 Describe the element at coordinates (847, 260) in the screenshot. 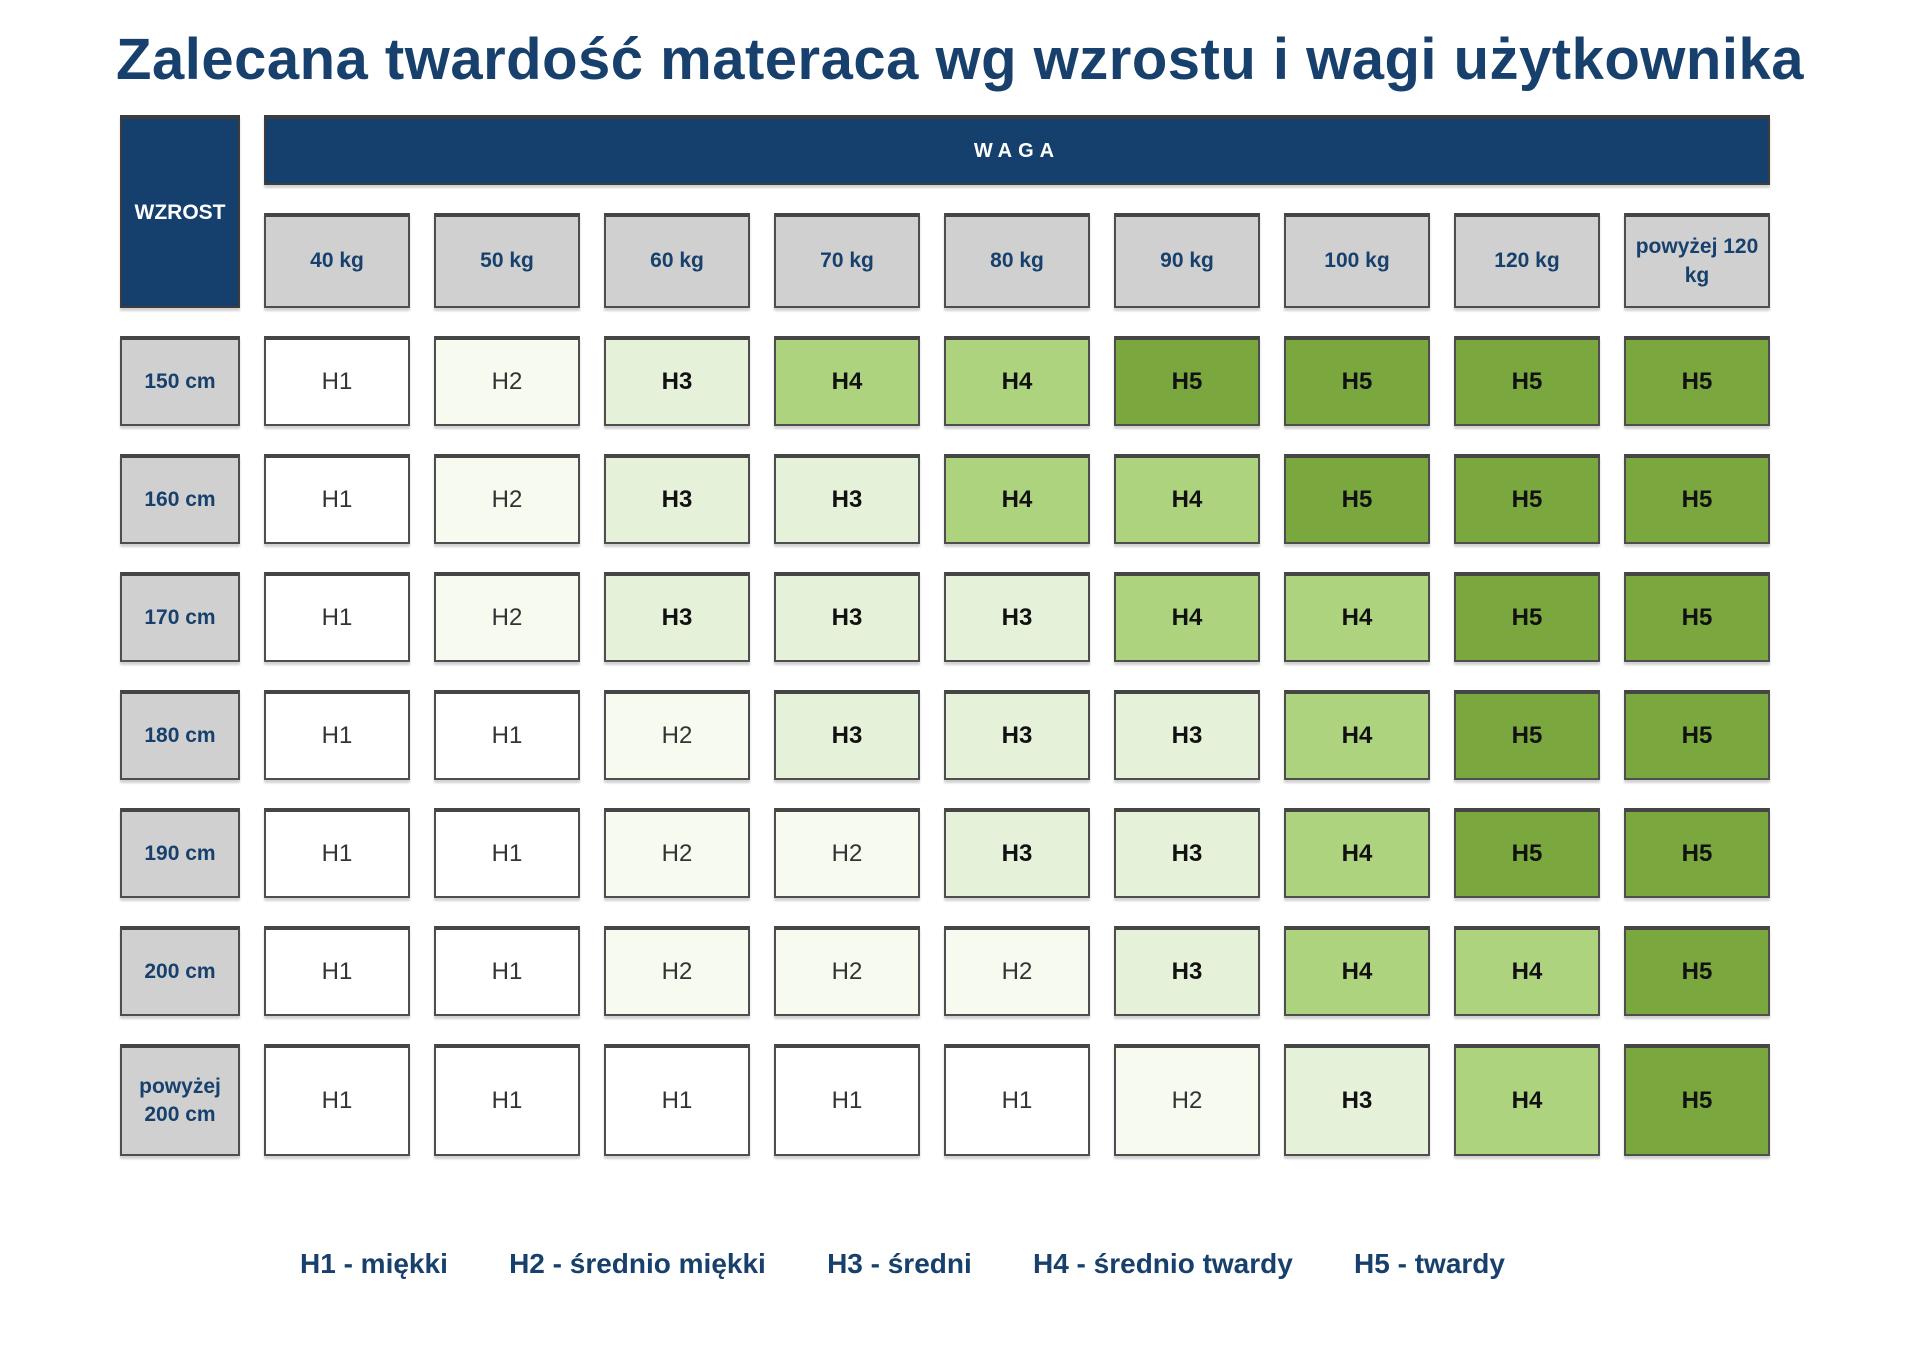

I see `weight-column-header: 70 kg` at that location.